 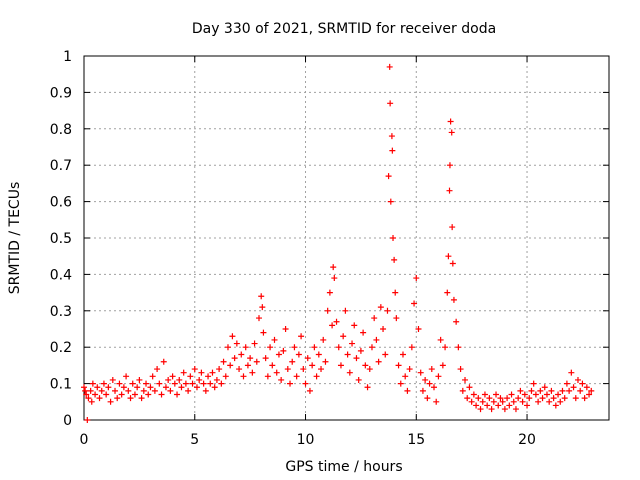 What do you see at coordinates (61, 385) in the screenshot?
I see `y-tick-label: 0.1` at bounding box center [61, 385].